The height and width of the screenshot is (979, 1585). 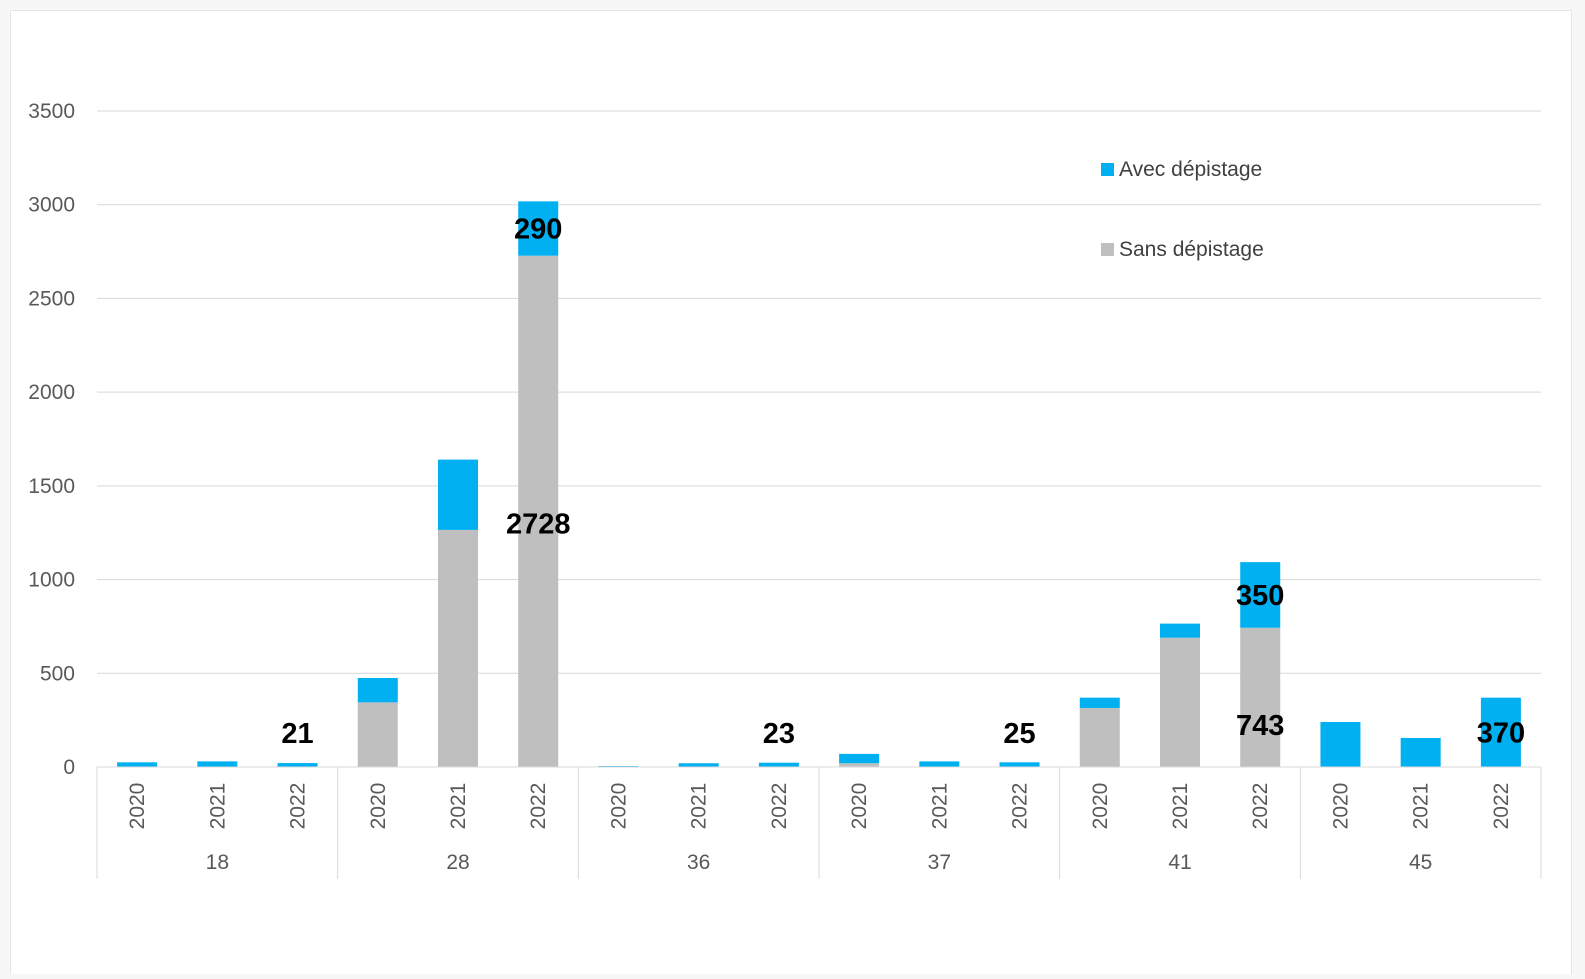 I want to click on y-axis: 0 500 1000 1500 2000 2500 3000 3500, so click(x=51, y=439).